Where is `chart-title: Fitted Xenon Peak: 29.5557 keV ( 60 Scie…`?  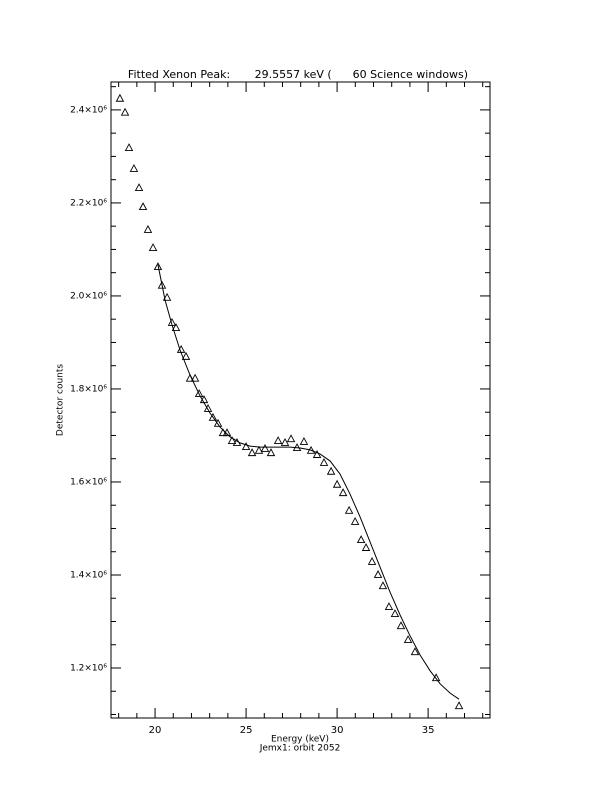
chart-title: Fitted Xenon Peak: 29.5557 keV ( 60 Scie… is located at coordinates (298, 74).